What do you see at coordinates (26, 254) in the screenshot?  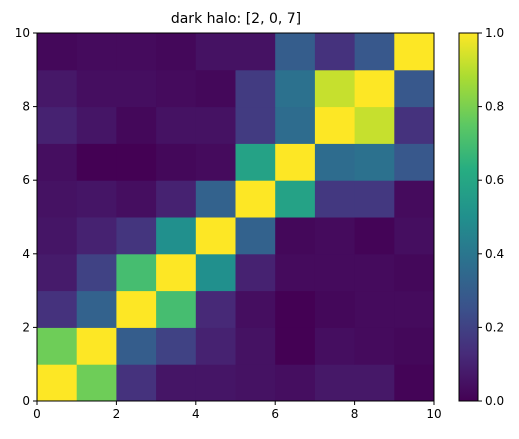 I see `y-tick-label: 4` at bounding box center [26, 254].